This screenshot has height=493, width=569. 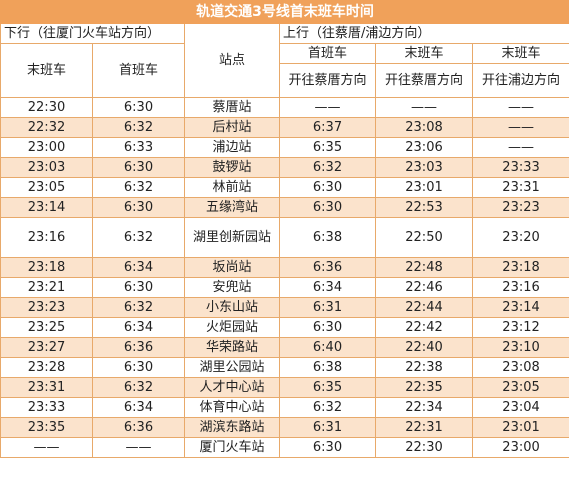 I want to click on down-last-time: 23:14, so click(x=46, y=207).